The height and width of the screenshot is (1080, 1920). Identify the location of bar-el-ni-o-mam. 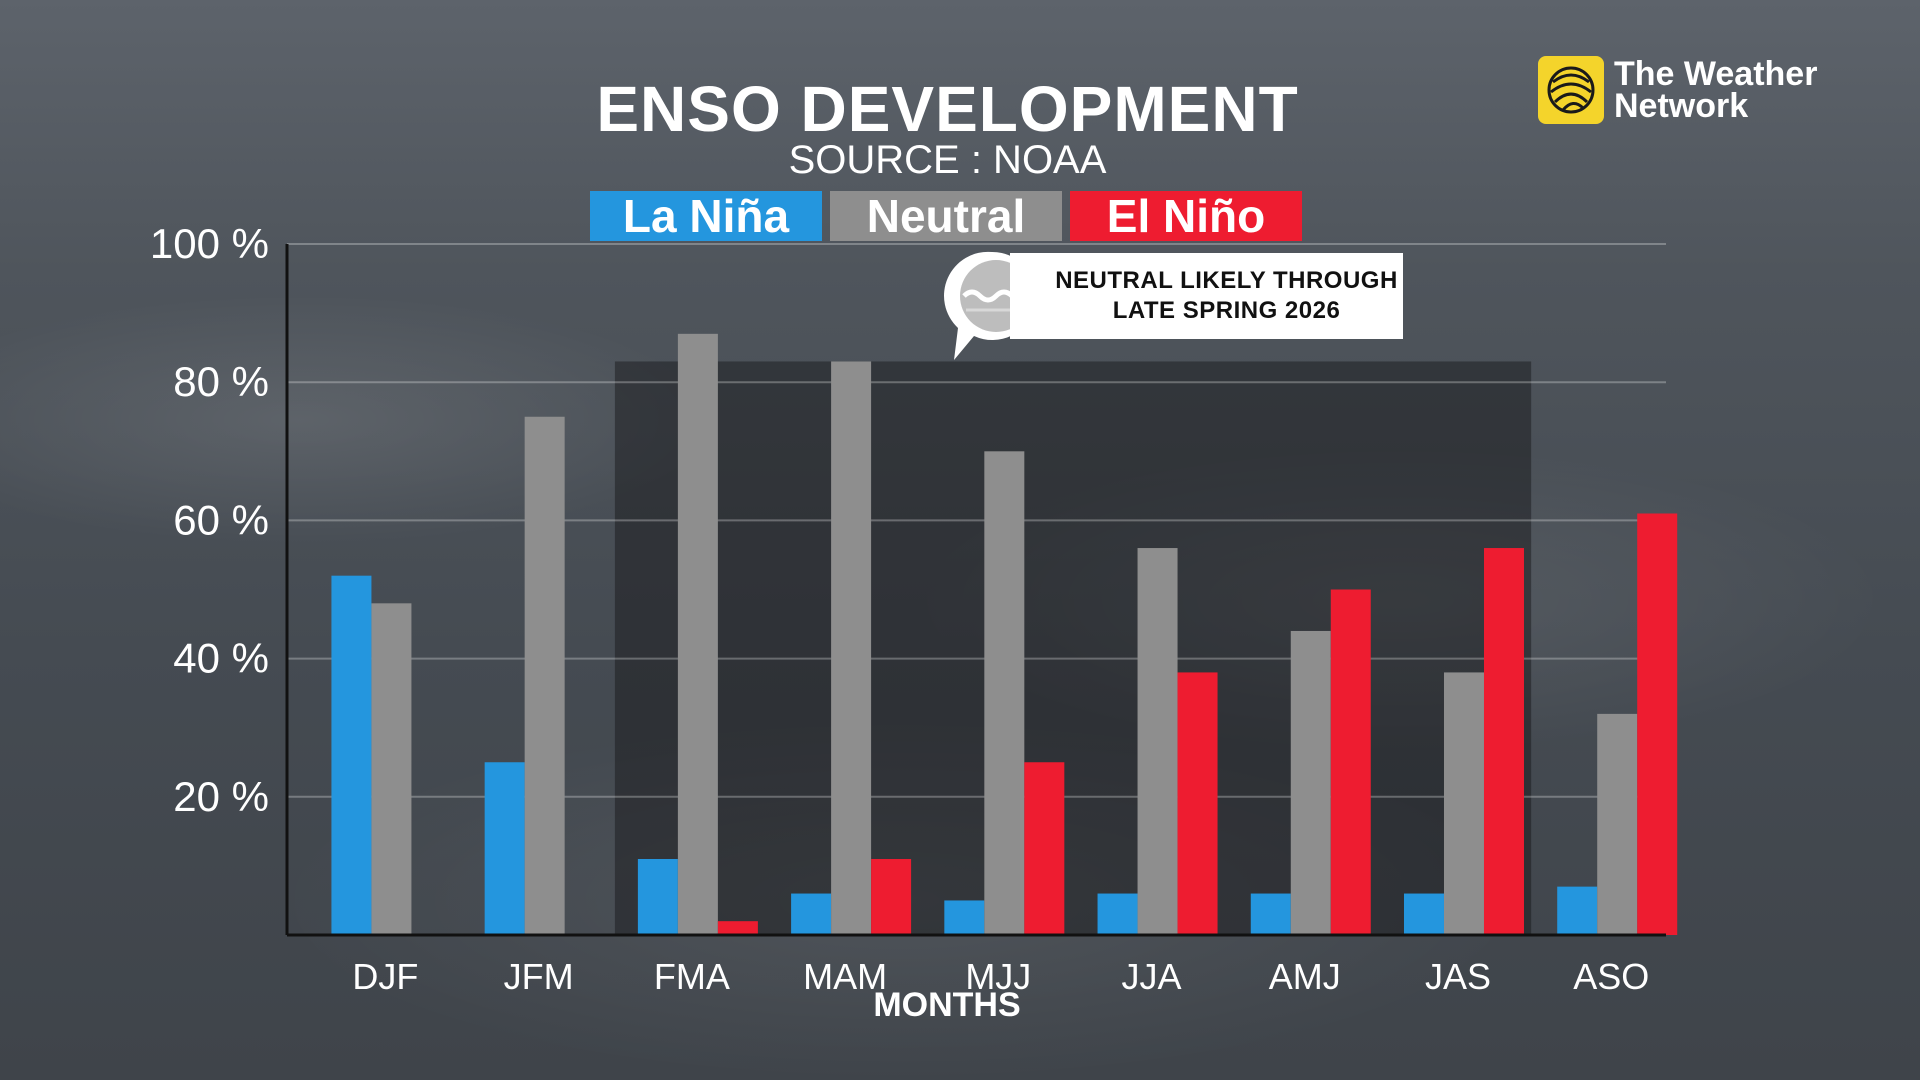
(891, 896).